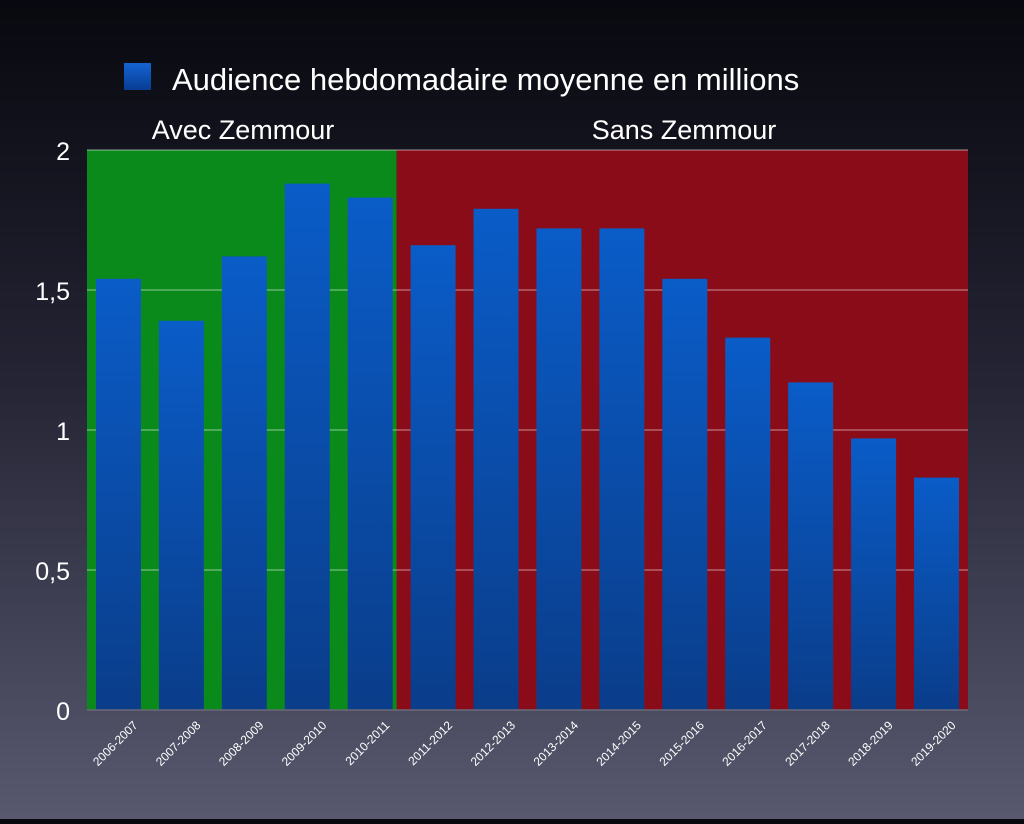  I want to click on bar-2012-2013, so click(496, 459).